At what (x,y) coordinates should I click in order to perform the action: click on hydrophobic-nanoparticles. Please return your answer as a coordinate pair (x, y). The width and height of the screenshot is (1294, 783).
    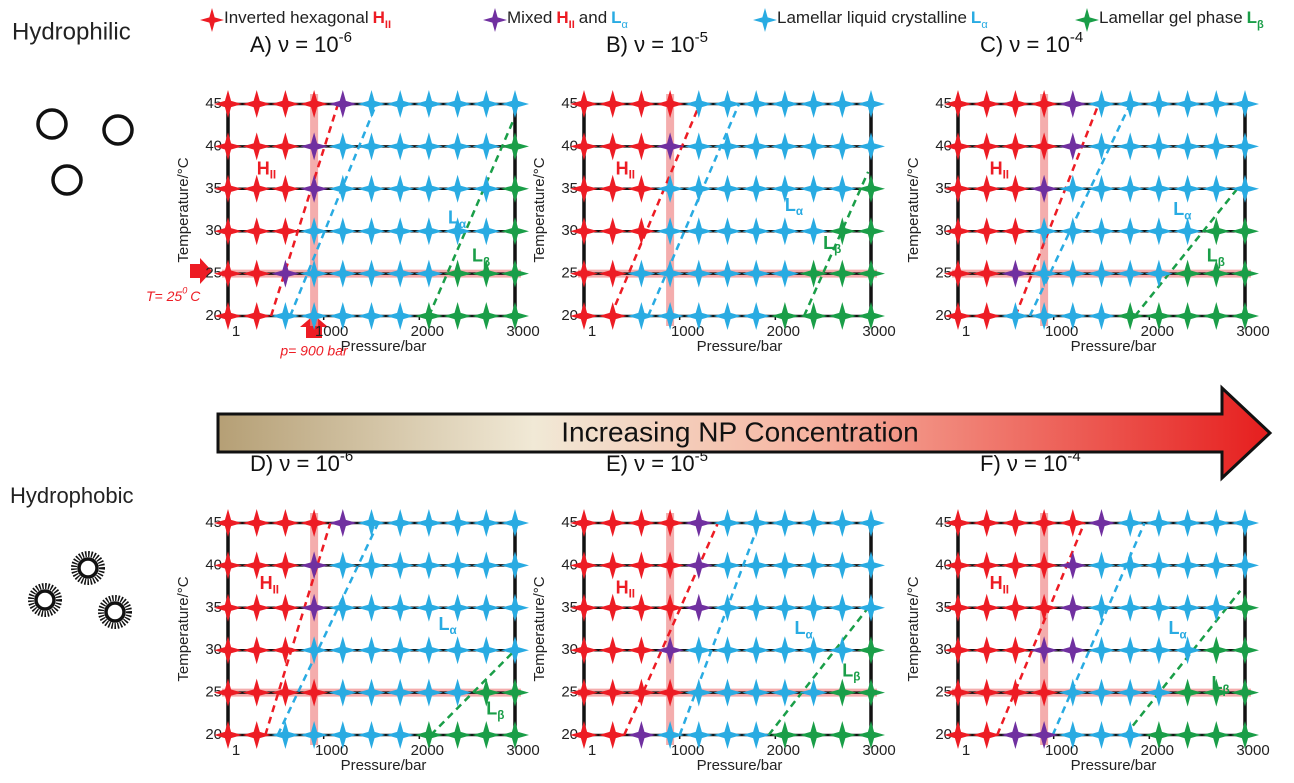
    Looking at the image, I should click on (80, 590).